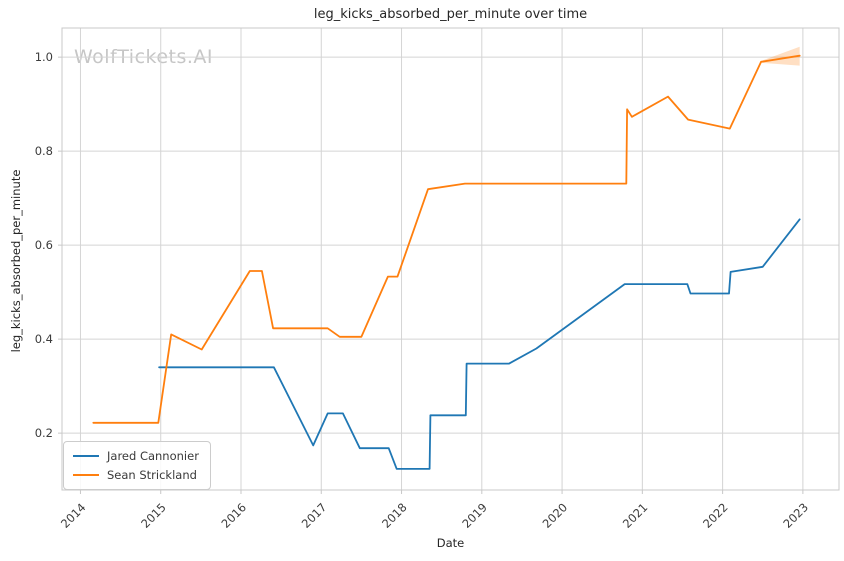  What do you see at coordinates (474, 515) in the screenshot?
I see `x-tick-label: 2019` at bounding box center [474, 515].